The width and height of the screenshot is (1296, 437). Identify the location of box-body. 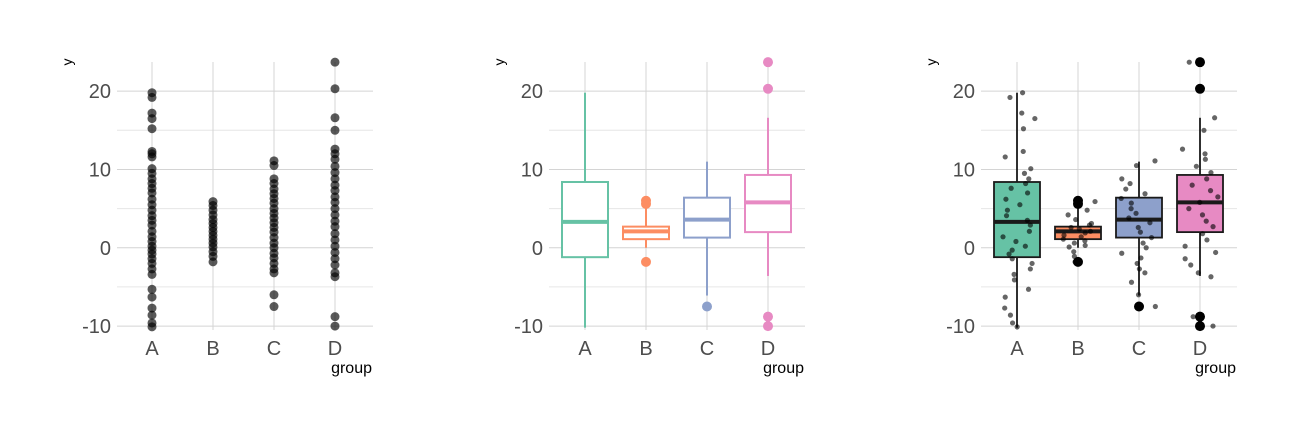
(1017, 220).